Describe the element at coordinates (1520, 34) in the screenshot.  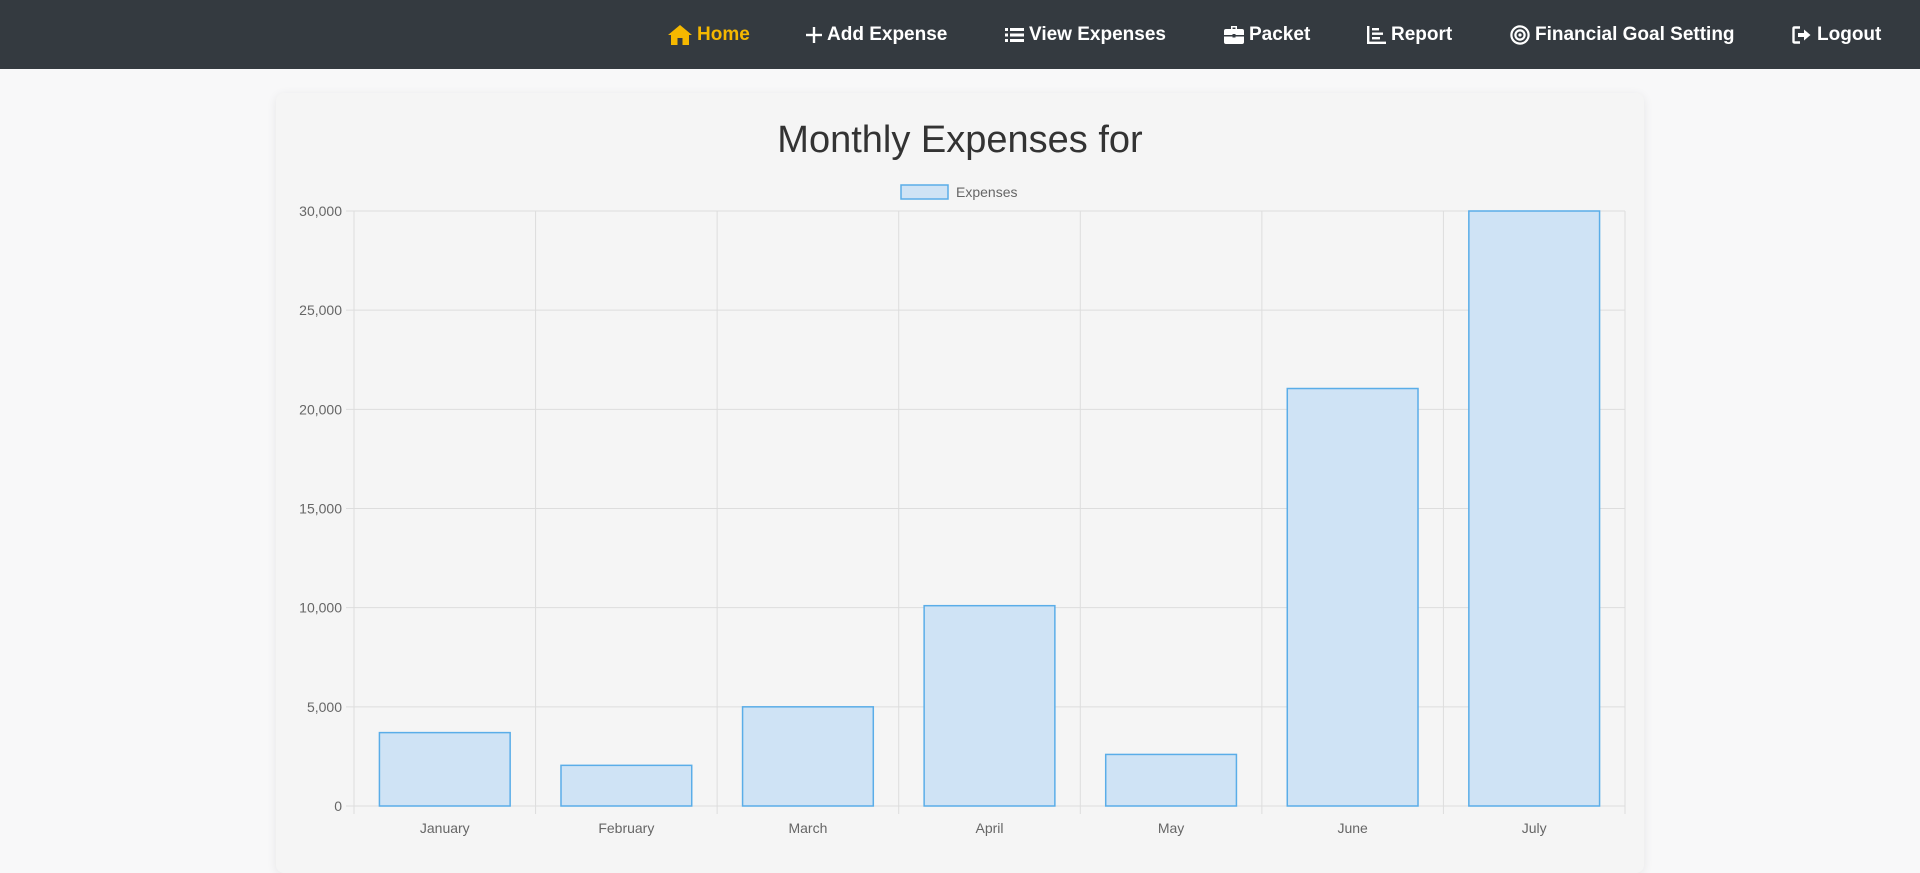
I see `target-icon` at that location.